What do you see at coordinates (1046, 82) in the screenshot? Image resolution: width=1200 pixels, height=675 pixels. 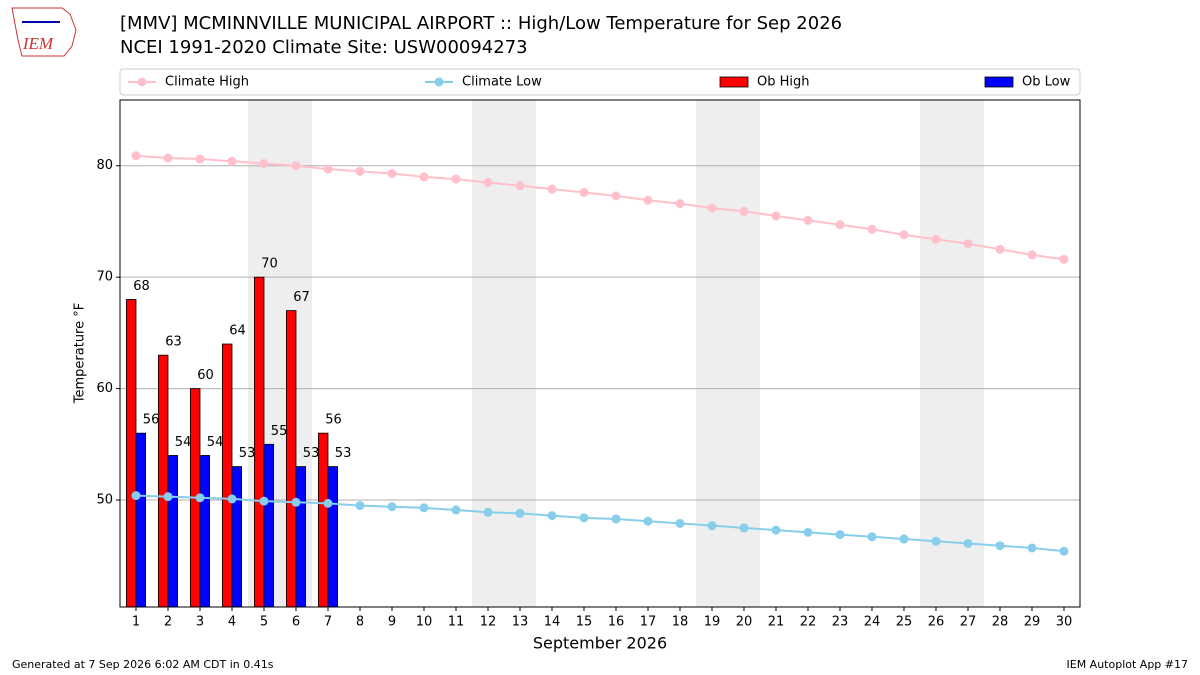 I see `legend-label: Ob Low` at bounding box center [1046, 82].